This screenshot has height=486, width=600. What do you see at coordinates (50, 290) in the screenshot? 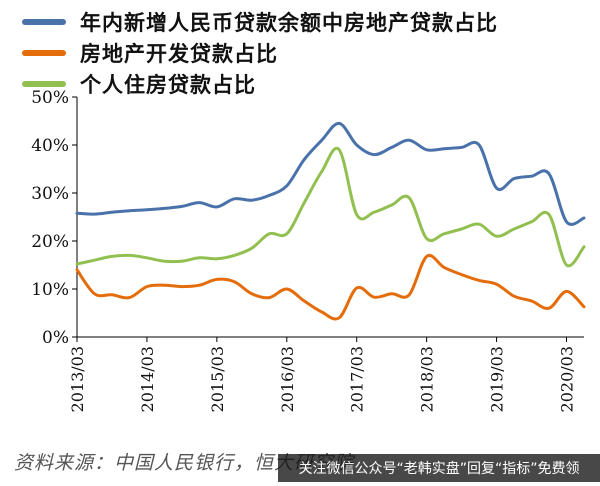
I see `y-tick-label: 10%` at bounding box center [50, 290].